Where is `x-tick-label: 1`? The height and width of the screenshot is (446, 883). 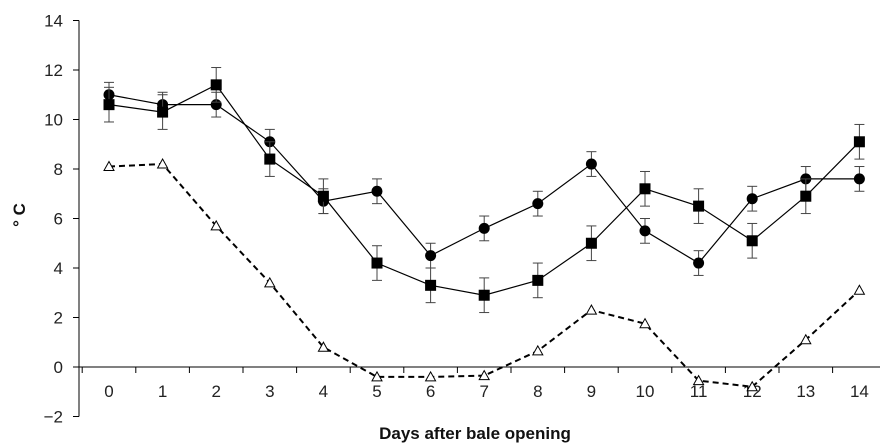
x-tick-label: 1 is located at coordinates (162, 391).